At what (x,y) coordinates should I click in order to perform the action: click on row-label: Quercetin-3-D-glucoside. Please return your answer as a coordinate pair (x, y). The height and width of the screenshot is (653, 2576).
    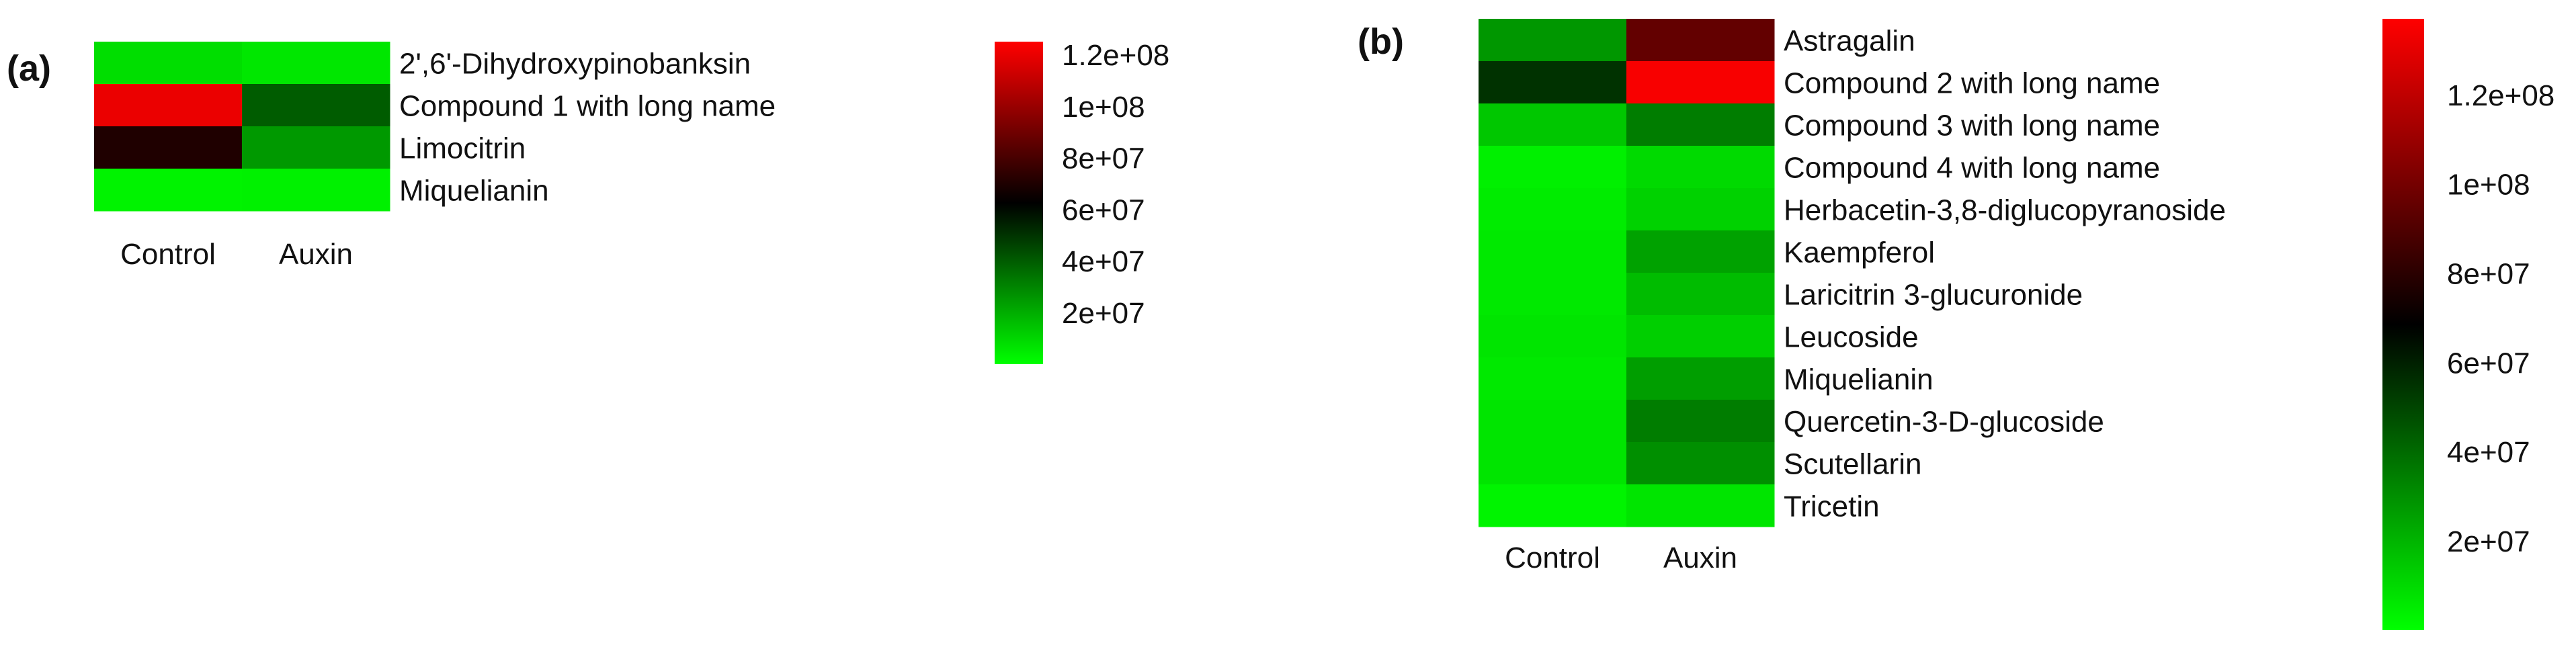
    Looking at the image, I should click on (1944, 422).